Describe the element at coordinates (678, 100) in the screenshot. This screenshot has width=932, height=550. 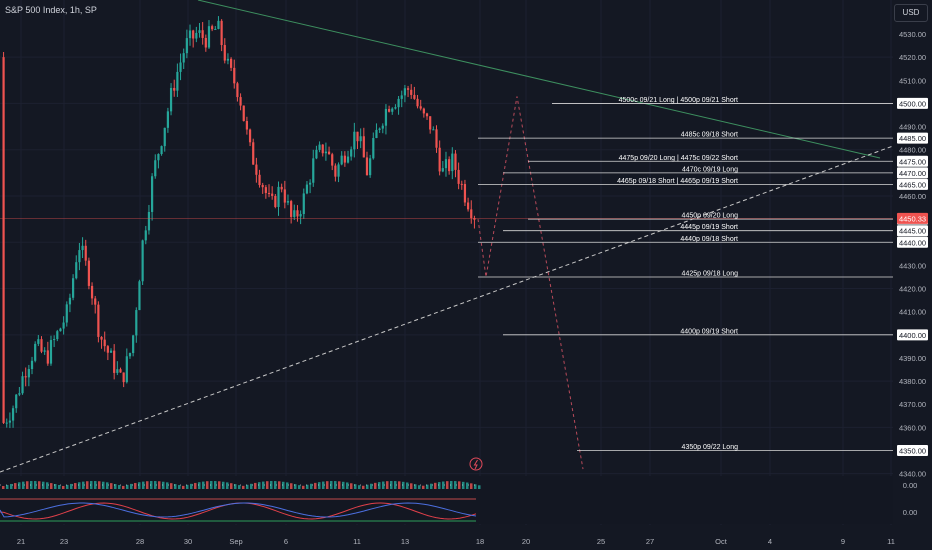
I see `level-label: 4500c 09/21 Long | 4500p 09/21 Short` at that location.